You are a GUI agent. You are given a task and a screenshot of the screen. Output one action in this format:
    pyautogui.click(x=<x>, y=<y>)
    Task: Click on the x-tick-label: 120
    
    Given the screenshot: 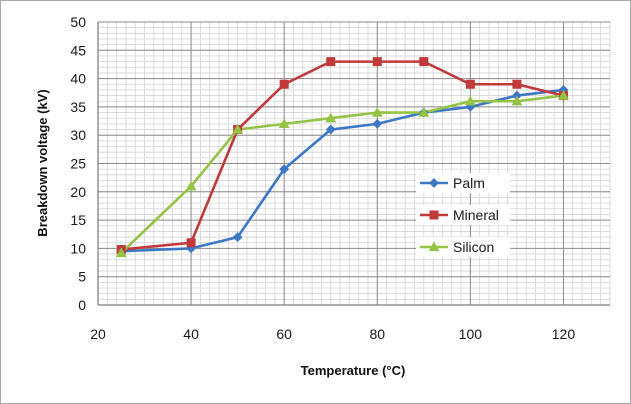 What is the action you would take?
    pyautogui.click(x=564, y=334)
    